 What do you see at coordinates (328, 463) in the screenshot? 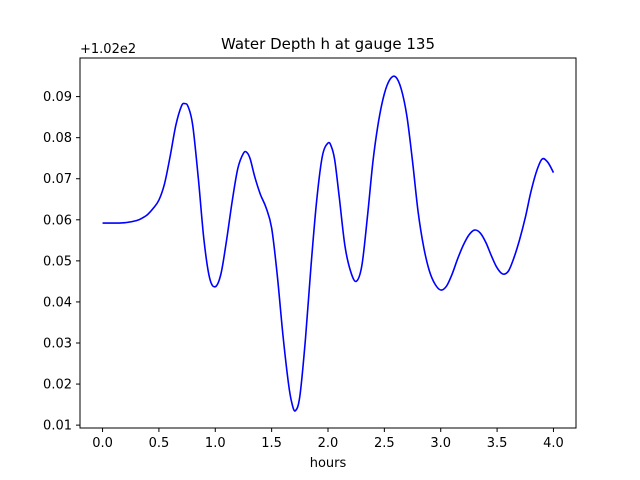
I see `x-axis-label: hours` at bounding box center [328, 463].